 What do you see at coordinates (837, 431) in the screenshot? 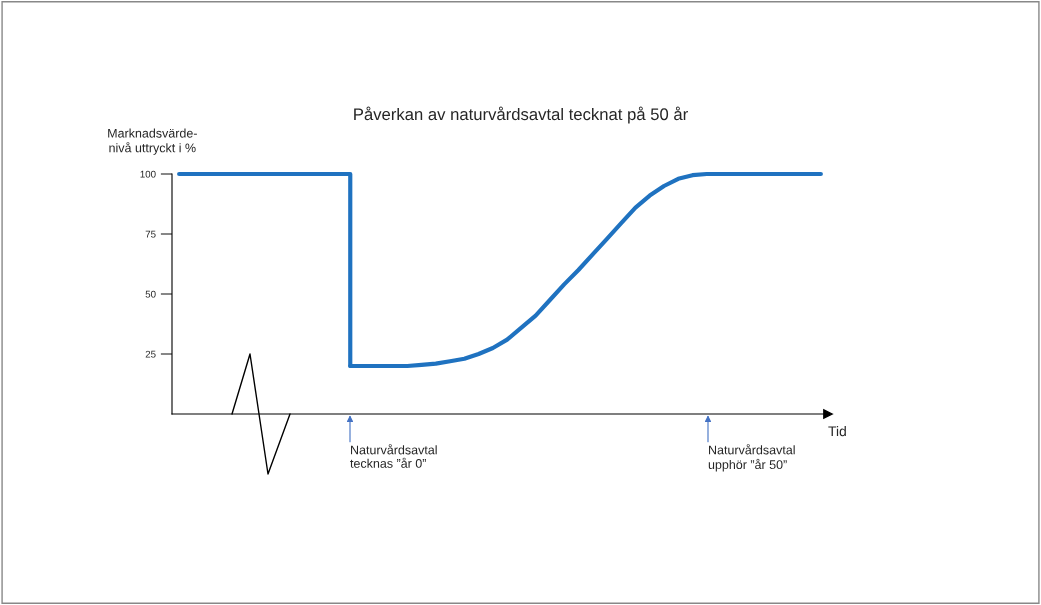
I see `x-axis-title: Tid` at bounding box center [837, 431].